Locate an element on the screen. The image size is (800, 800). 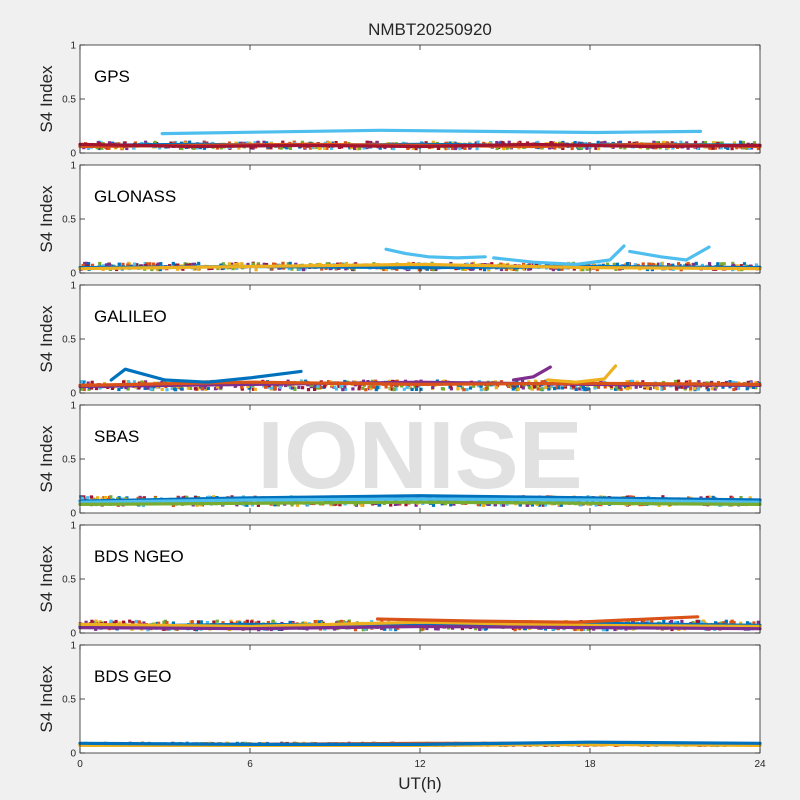
panel-glonass: 0 0.5 1 GLONASS S4 Index is located at coordinates (399, 220).